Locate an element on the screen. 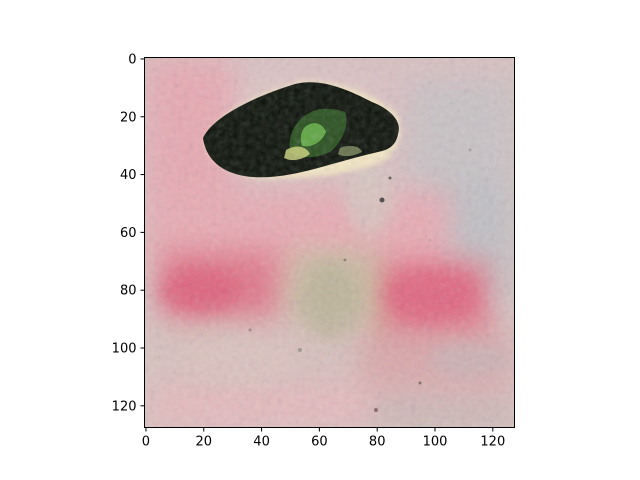  x-tick-label: 80 is located at coordinates (377, 442).